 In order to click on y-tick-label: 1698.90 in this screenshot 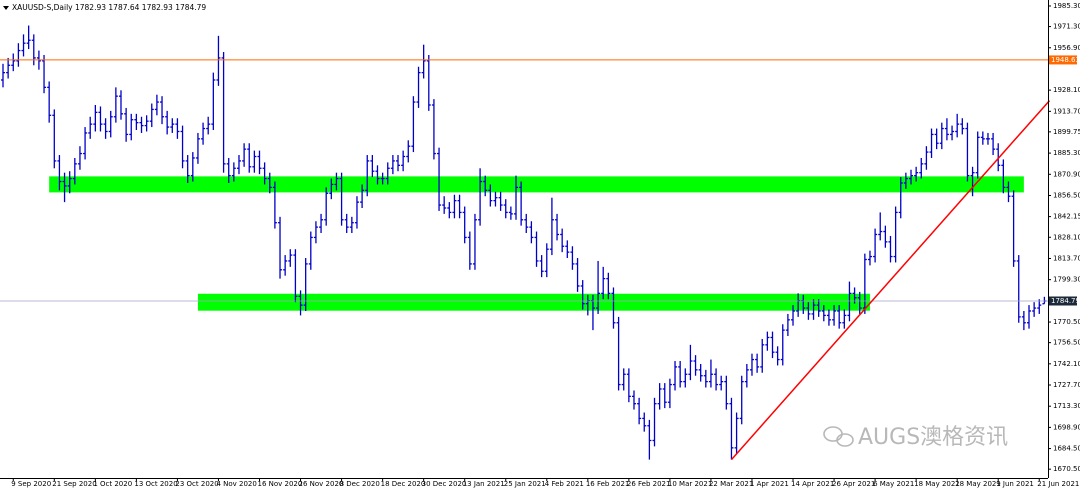, I will do `click(1066, 427)`.